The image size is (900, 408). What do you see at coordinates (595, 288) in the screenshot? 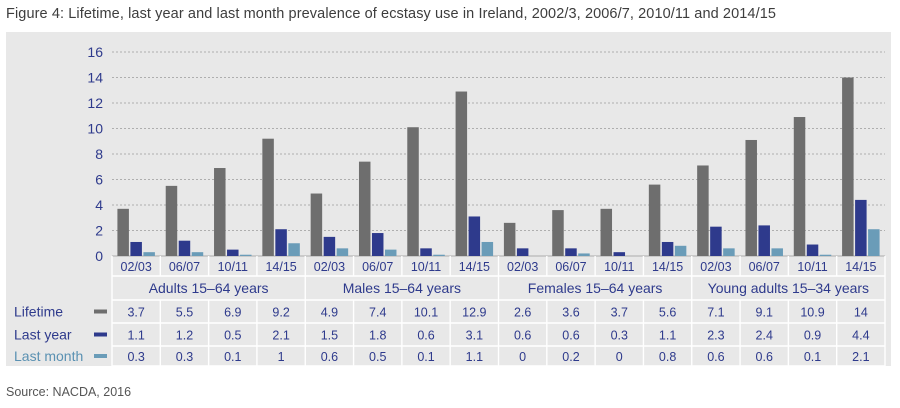
I see `group-label: Females 15–64 years` at bounding box center [595, 288].